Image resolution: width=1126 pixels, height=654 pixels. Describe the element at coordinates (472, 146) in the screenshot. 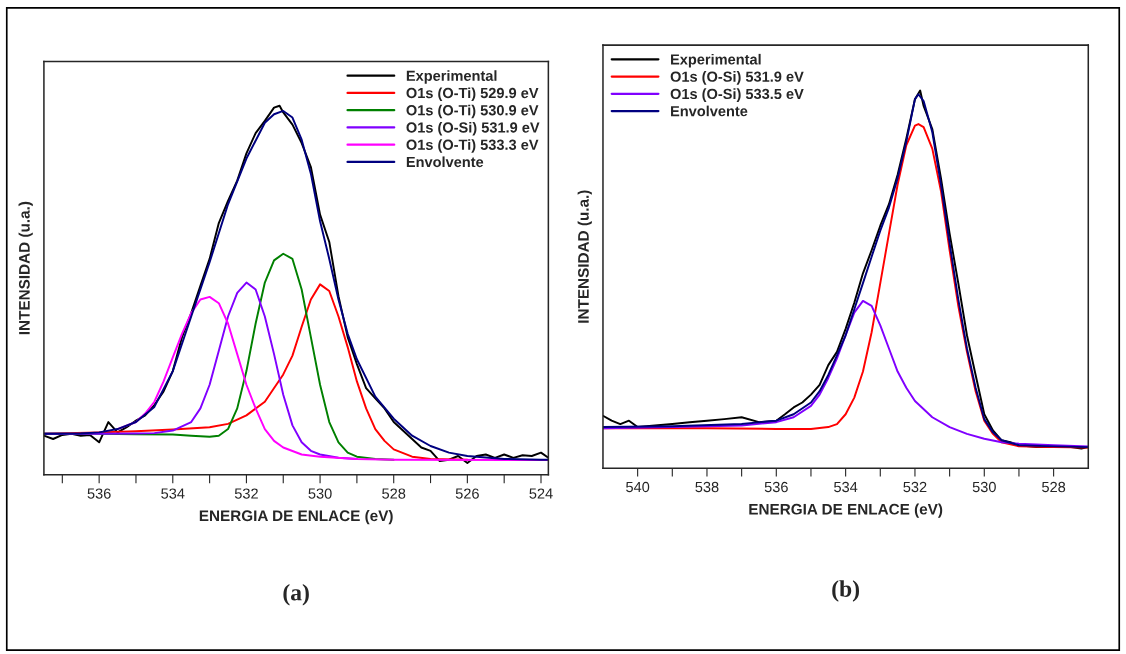

I see `legend-label: O1s (O-Ti) 533.3 eV` at that location.